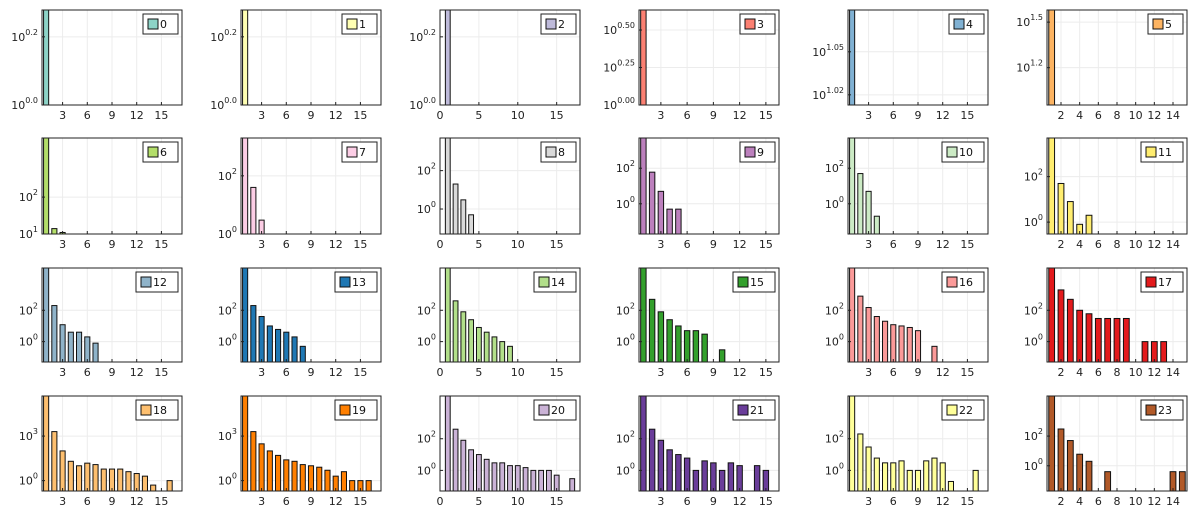 This screenshot has height=517, width=1200. Describe the element at coordinates (1029, 67) in the screenshot. I see `y-tick-label: 101.2` at that location.